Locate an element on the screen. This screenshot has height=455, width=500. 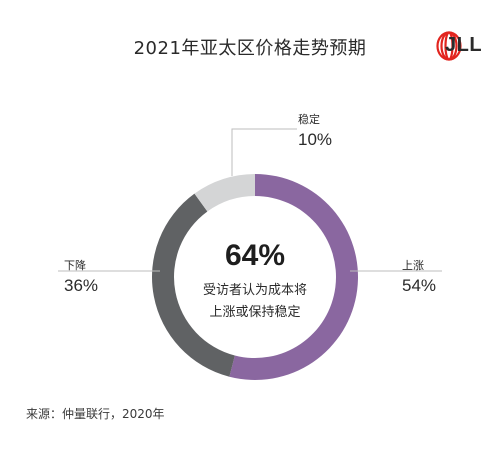
slice-fall is located at coordinates (193, 285).